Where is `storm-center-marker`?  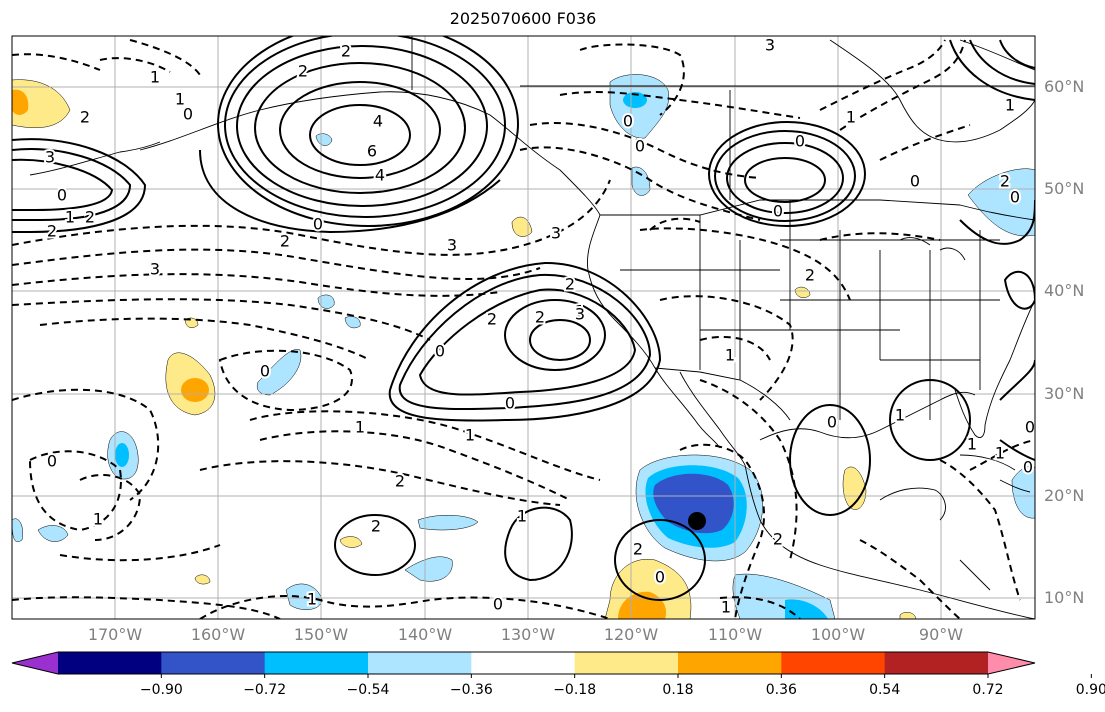
storm-center-marker is located at coordinates (697, 521).